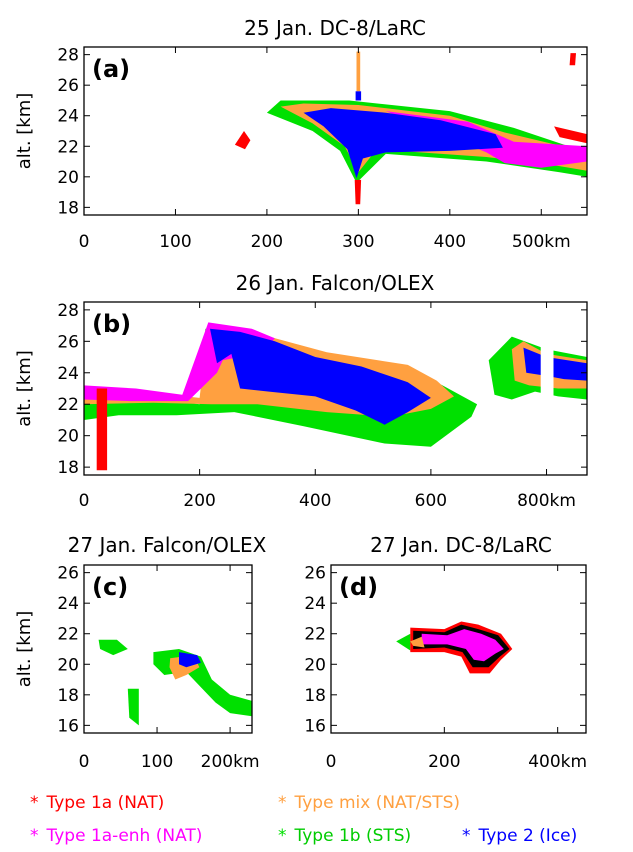  I want to click on y-tick-label-a-0: 18, so click(68, 208).